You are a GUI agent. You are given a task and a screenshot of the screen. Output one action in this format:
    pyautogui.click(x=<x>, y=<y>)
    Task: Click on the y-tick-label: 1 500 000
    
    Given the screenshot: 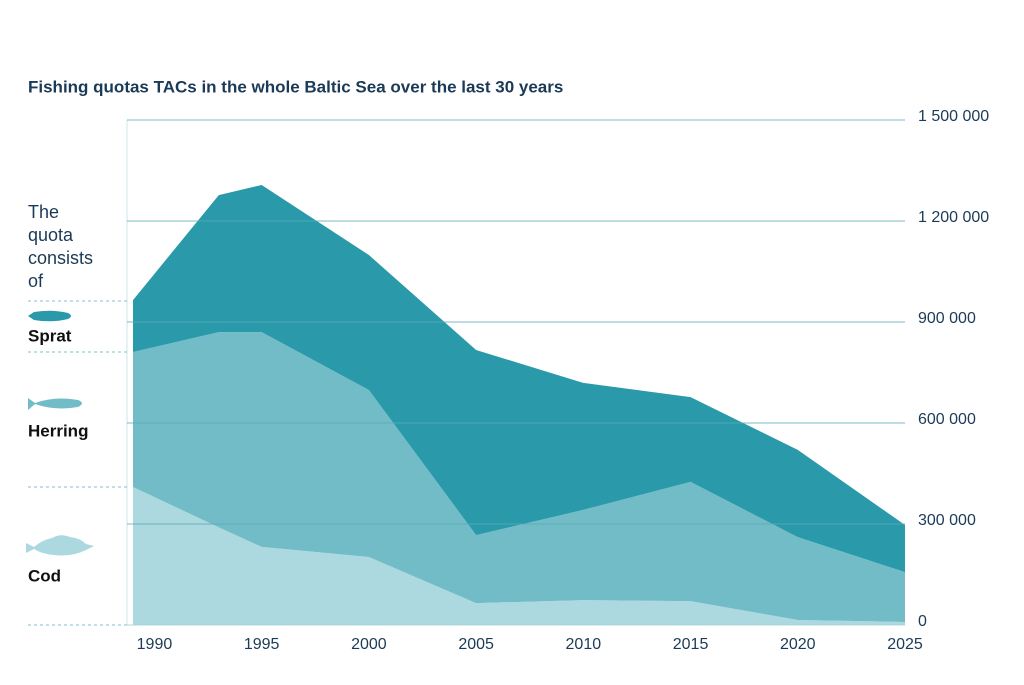 What is the action you would take?
    pyautogui.click(x=953, y=116)
    